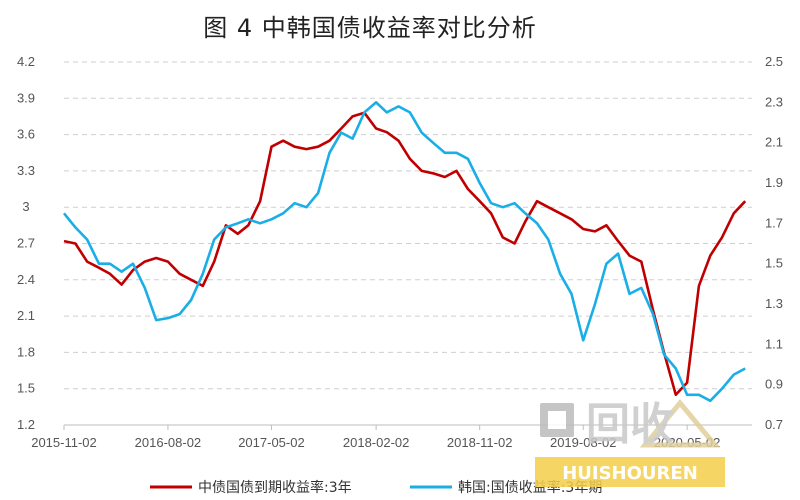 The width and height of the screenshot is (800, 500). I want to click on left-tick-label: 1.2, so click(26, 424).